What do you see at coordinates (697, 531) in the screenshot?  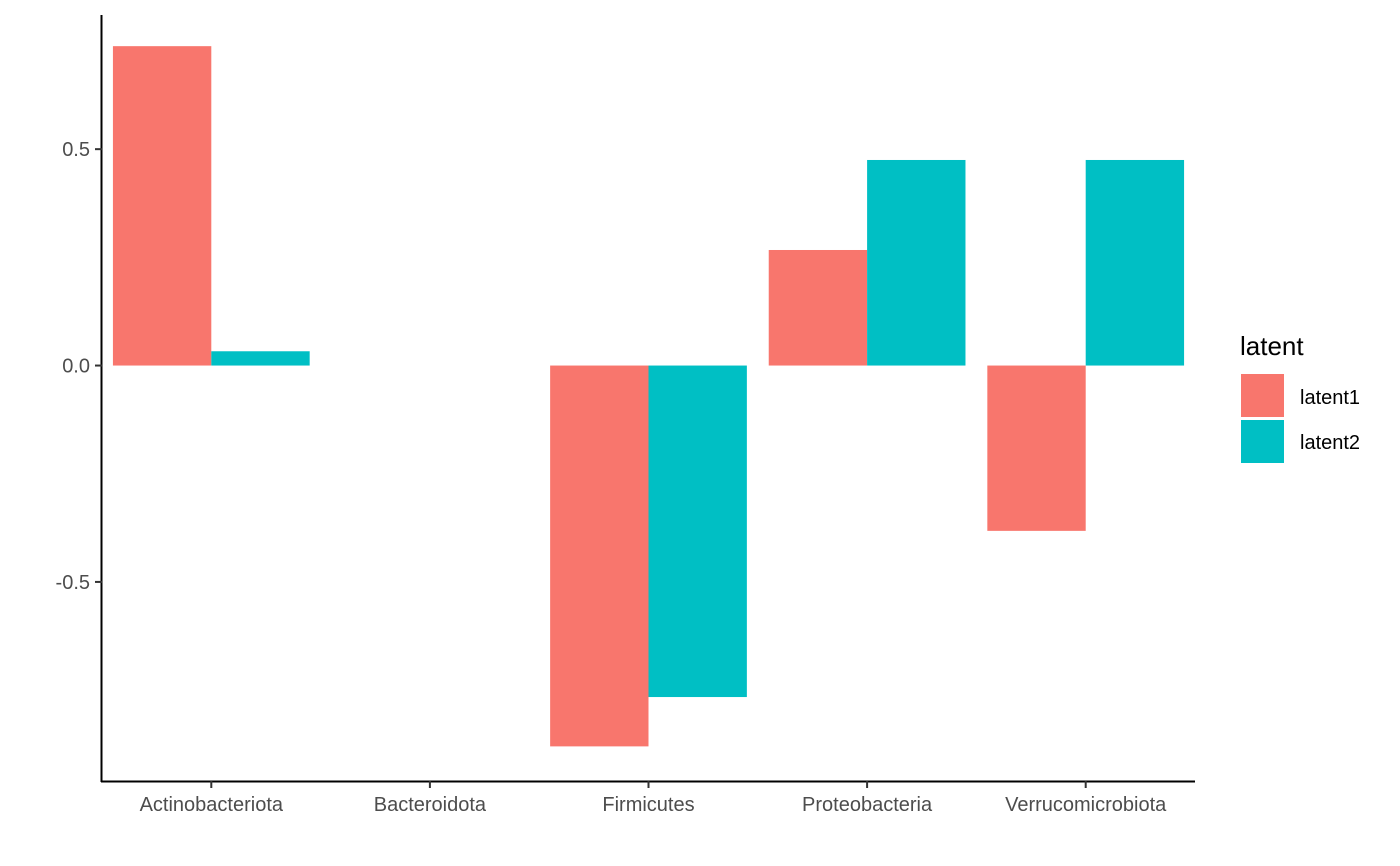 I see `bar-latent2-firmicutes` at bounding box center [697, 531].